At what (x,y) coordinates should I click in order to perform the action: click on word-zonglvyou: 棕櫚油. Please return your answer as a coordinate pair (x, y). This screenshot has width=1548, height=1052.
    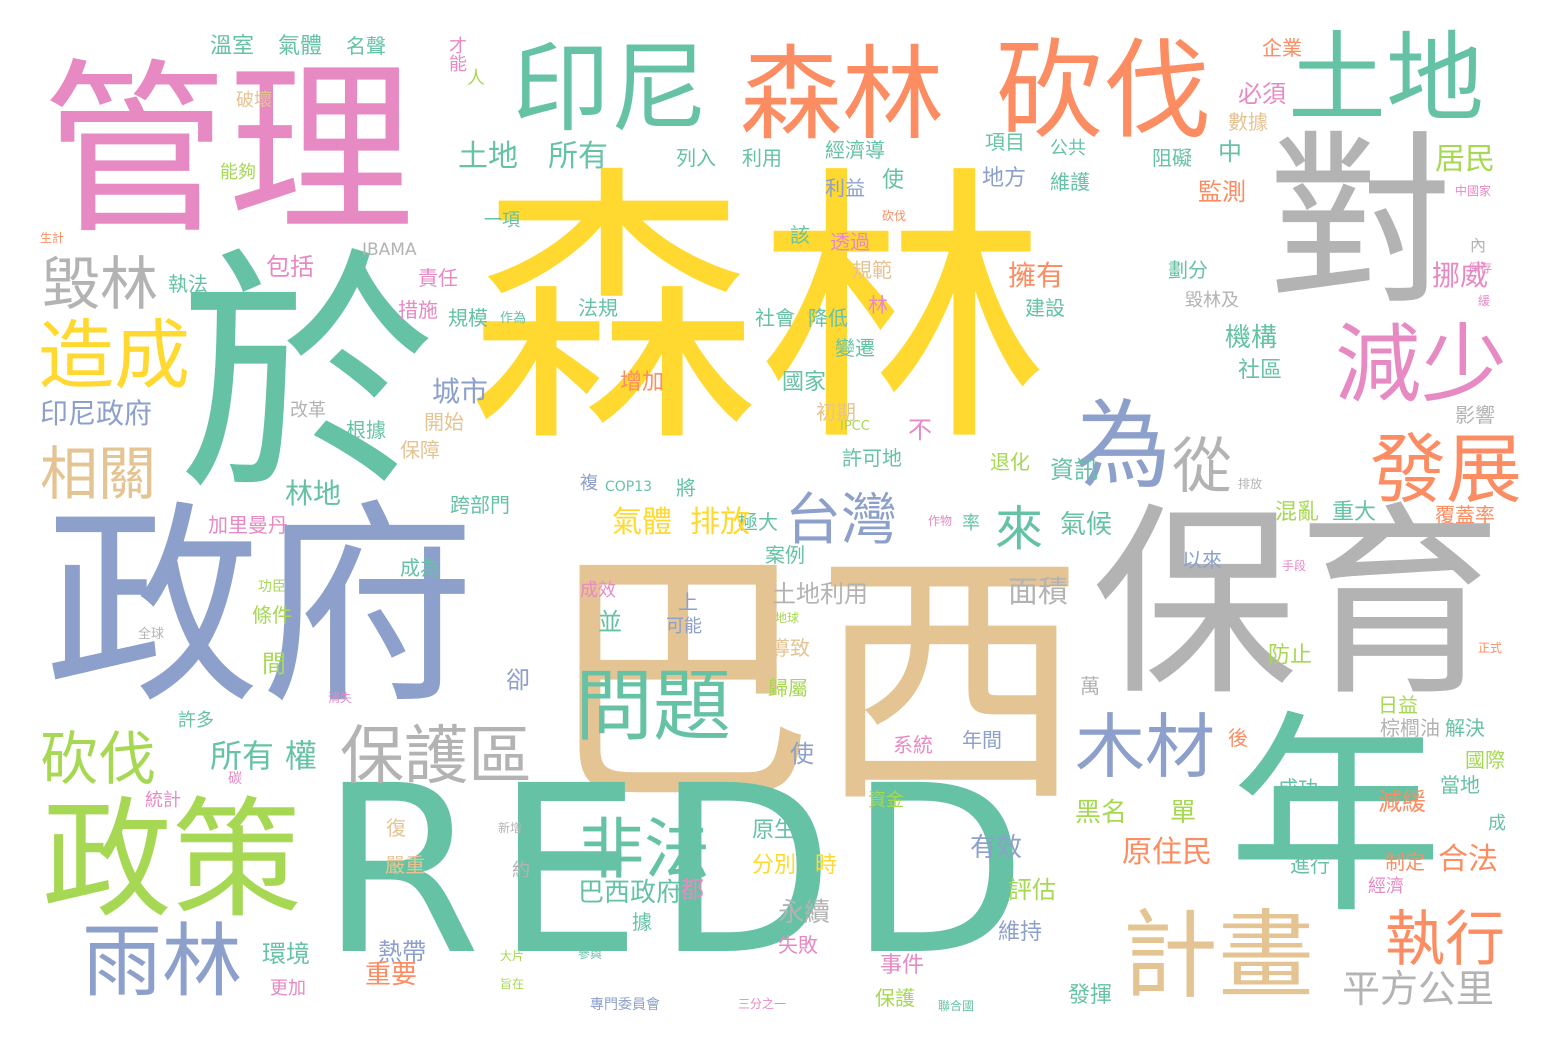
    Looking at the image, I should click on (1410, 728).